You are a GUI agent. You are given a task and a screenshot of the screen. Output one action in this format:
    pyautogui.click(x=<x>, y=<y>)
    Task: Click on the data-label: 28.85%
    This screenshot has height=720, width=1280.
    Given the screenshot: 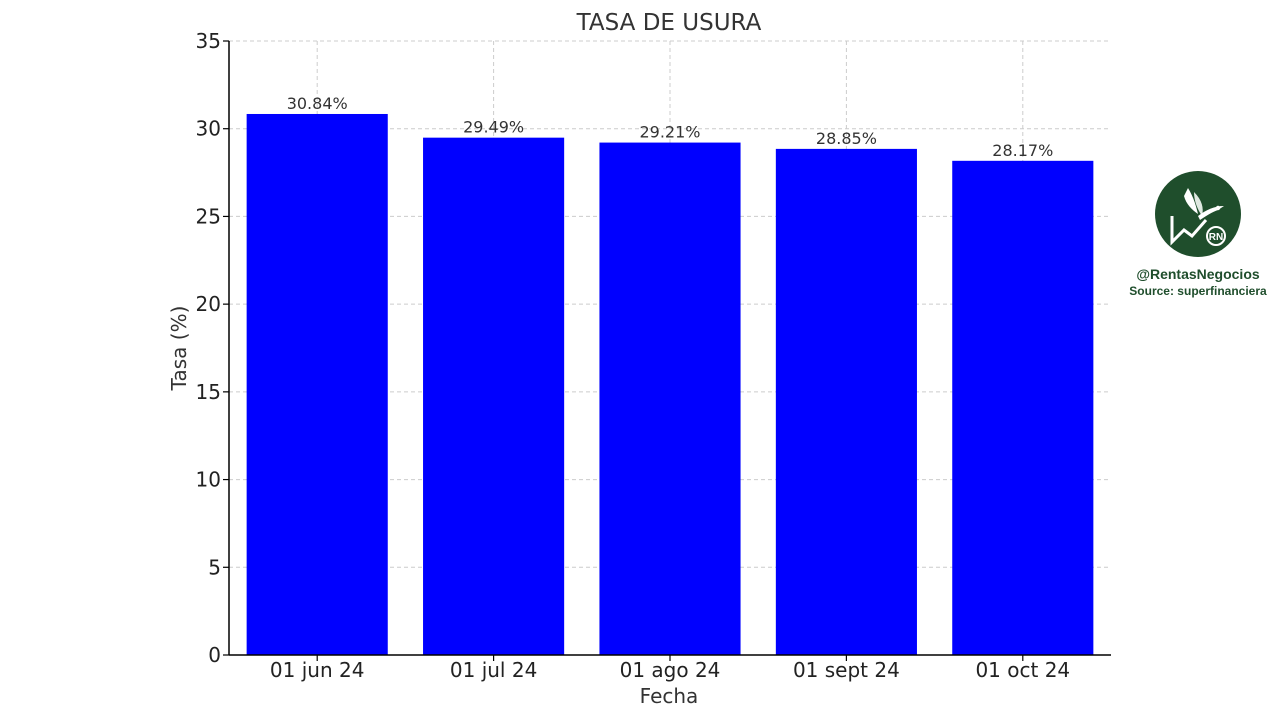 What is the action you would take?
    pyautogui.click(x=846, y=138)
    